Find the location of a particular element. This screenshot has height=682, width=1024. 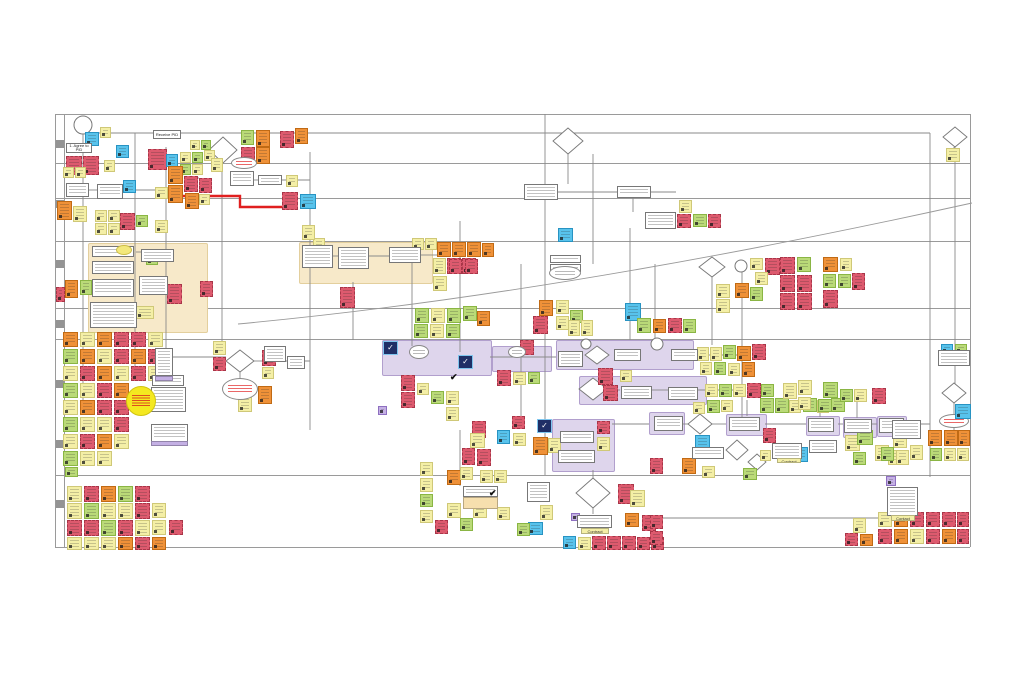

approval-check-icon: ✓ is located at coordinates (465, 362).